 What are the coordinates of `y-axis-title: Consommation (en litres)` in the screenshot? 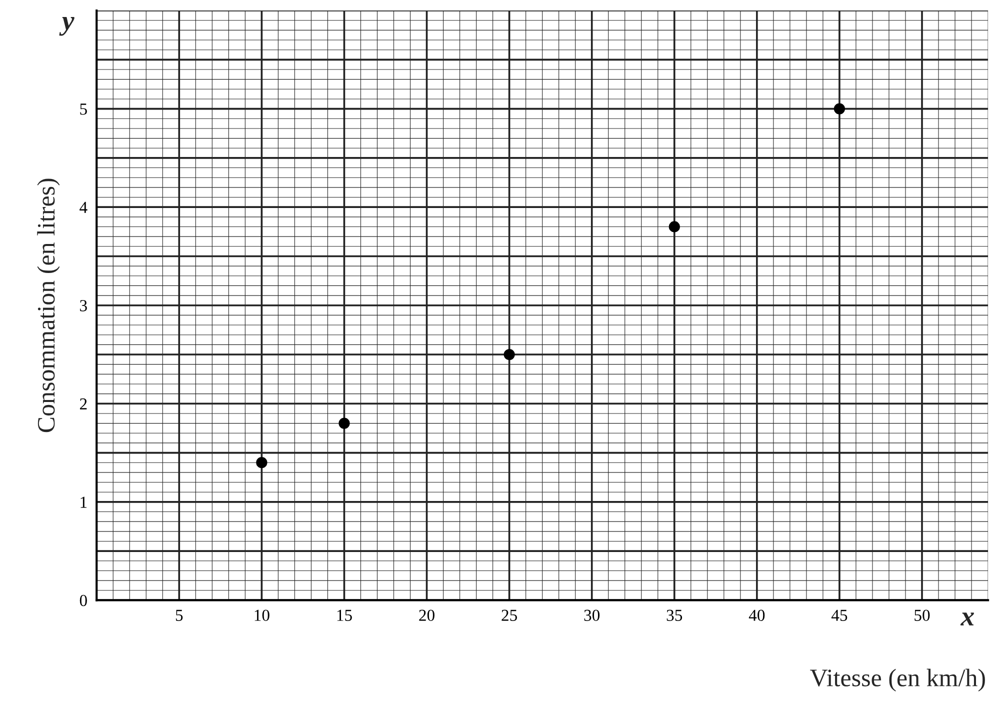 It's located at (48, 305).